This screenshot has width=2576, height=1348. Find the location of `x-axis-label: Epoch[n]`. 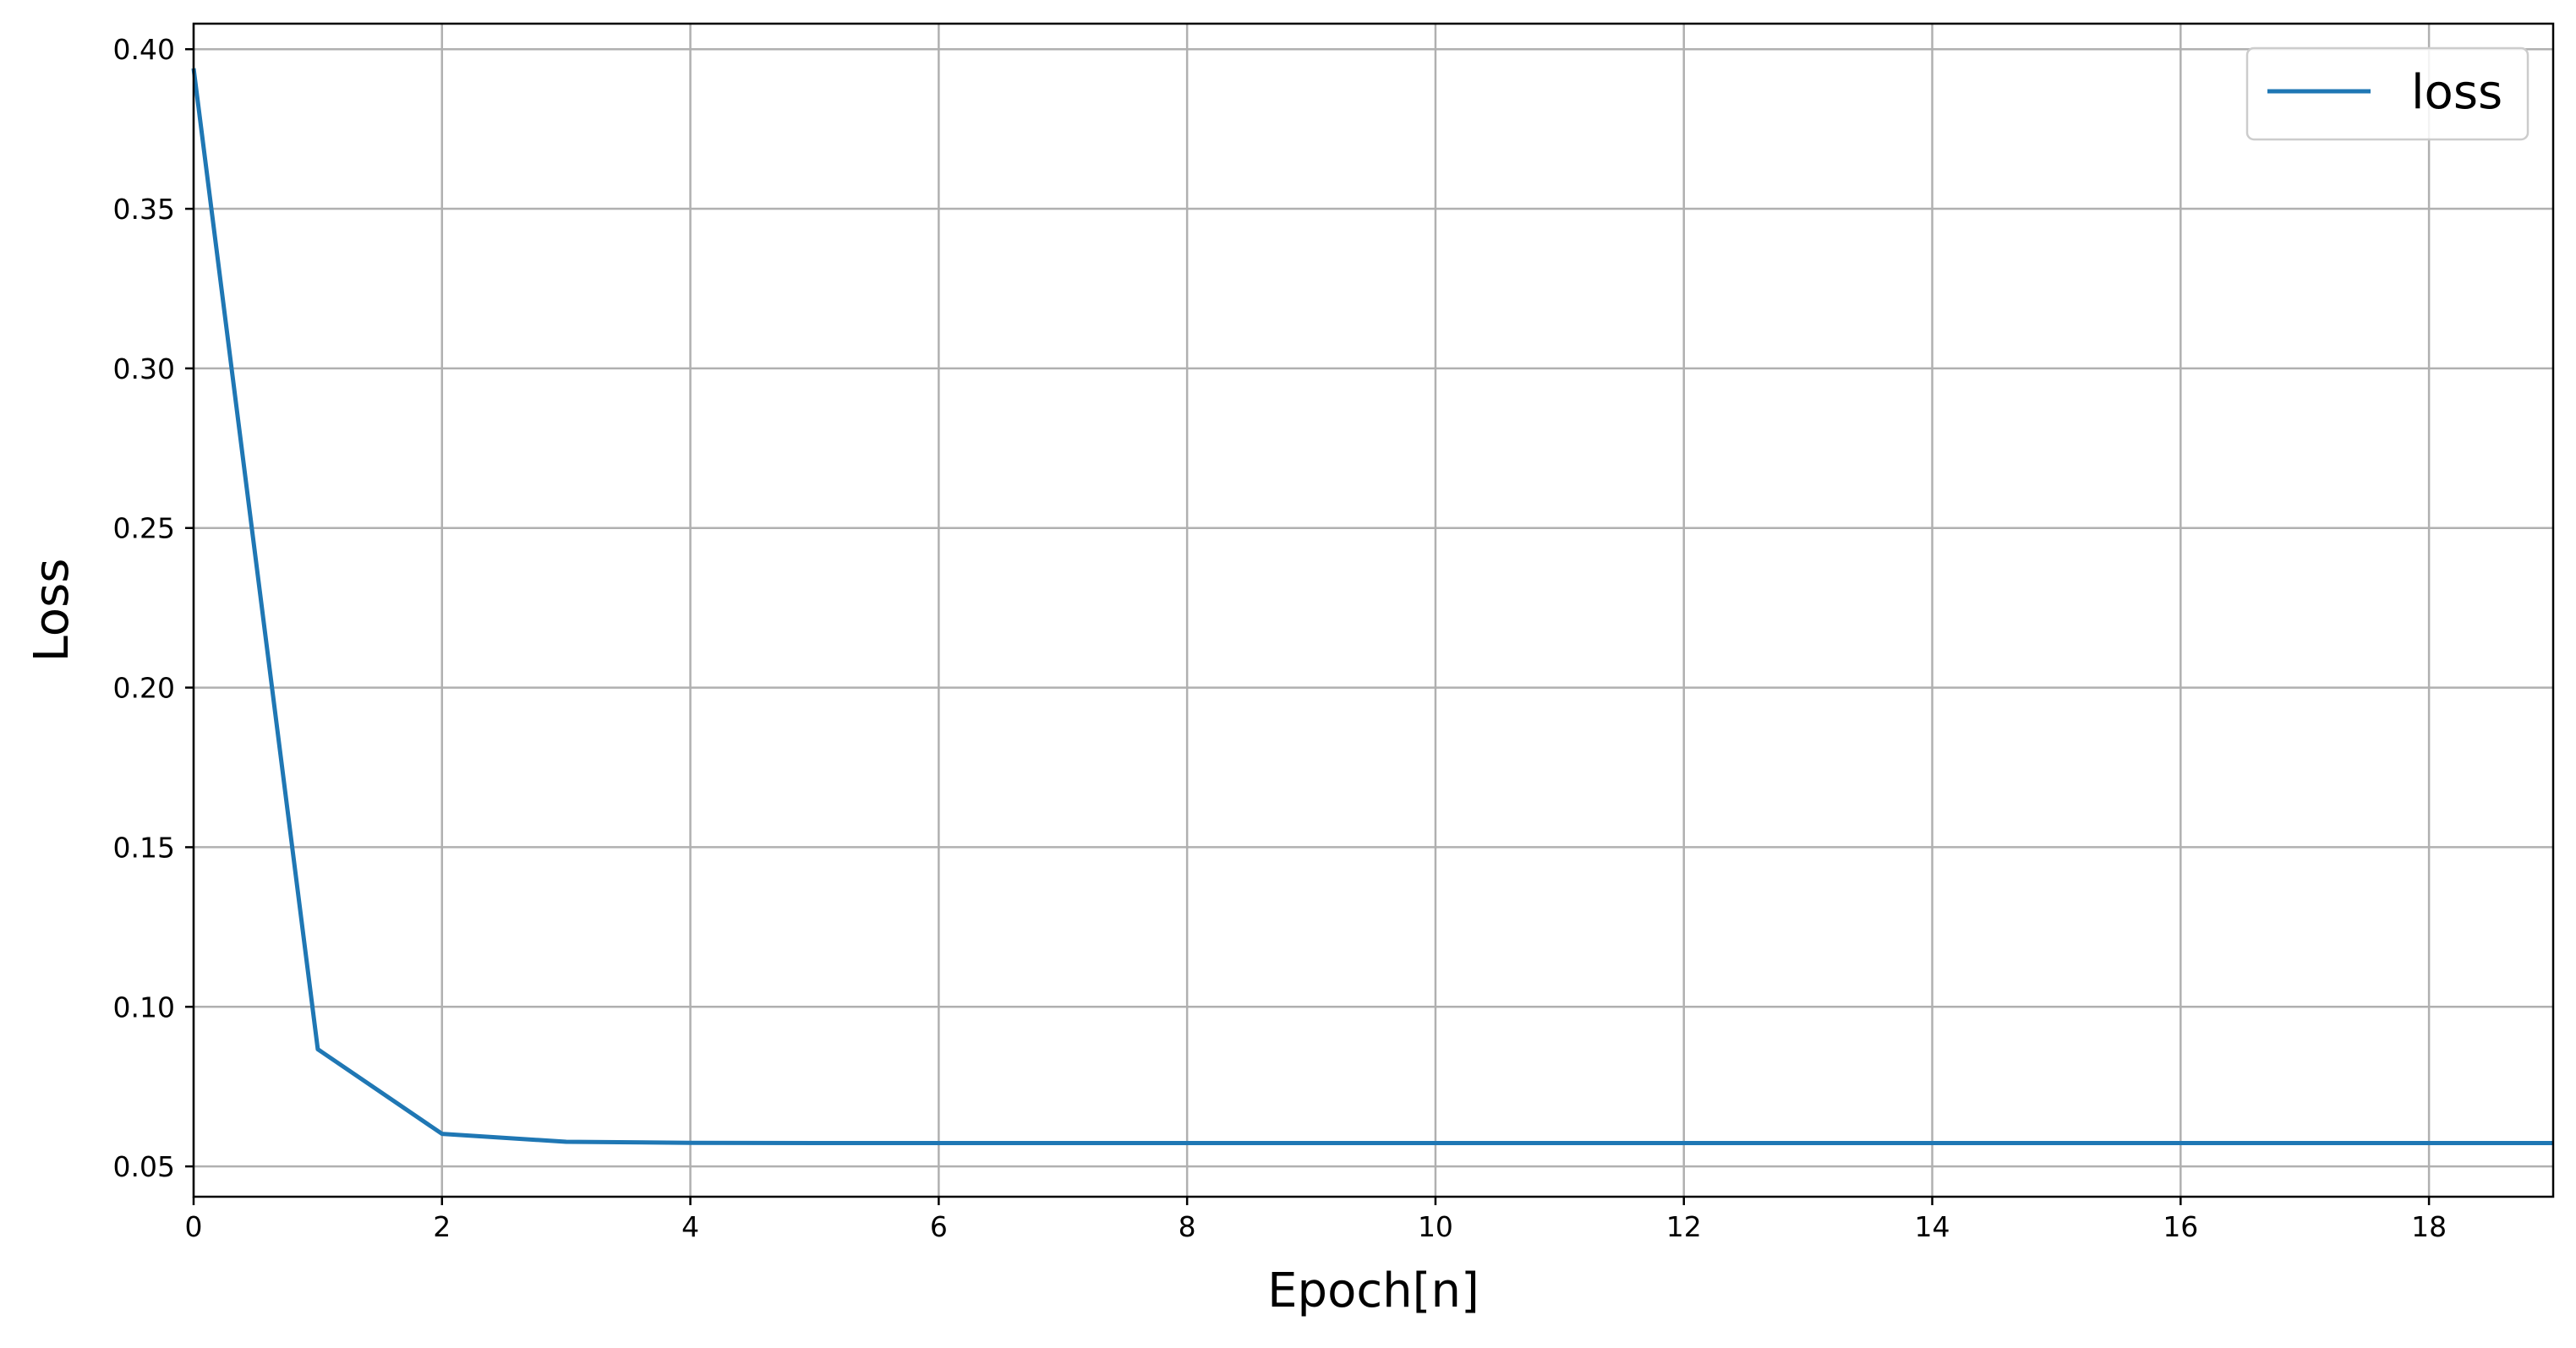

x-axis-label: Epoch[n] is located at coordinates (1373, 1291).